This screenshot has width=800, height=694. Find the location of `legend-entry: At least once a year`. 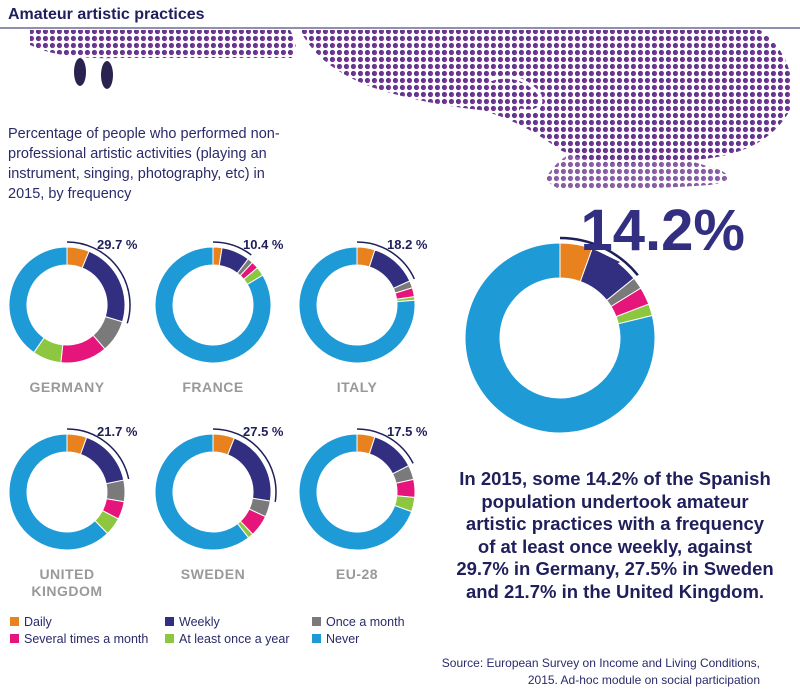

legend-entry: At least once a year is located at coordinates (227, 639).